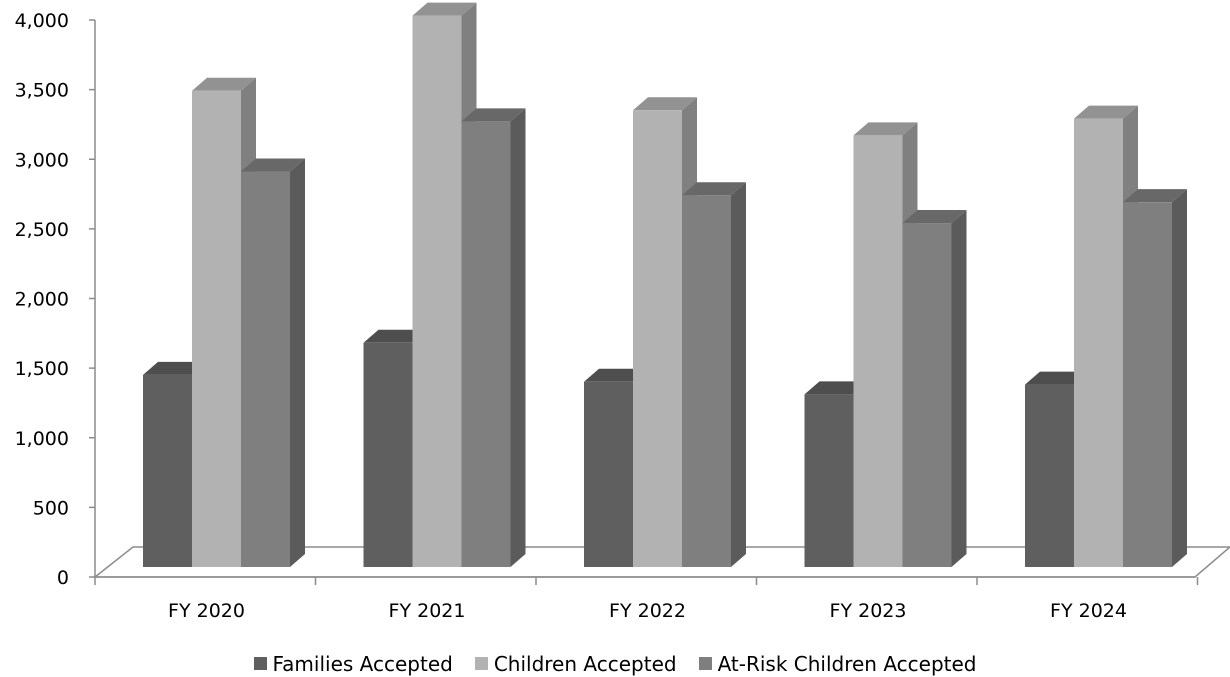 The width and height of the screenshot is (1230, 677). Describe the element at coordinates (42, 369) in the screenshot. I see `y-tick-label: 1,500` at that location.